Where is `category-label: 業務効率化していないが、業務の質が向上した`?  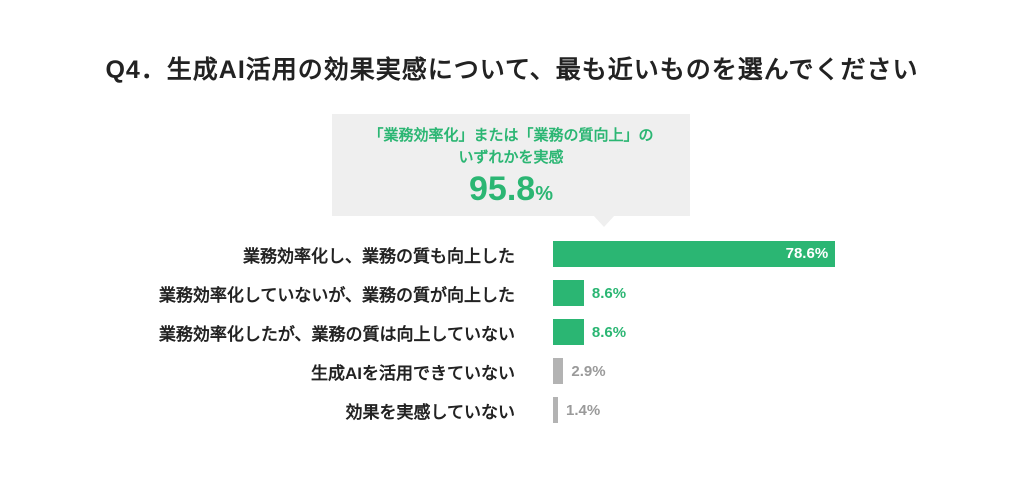 category-label: 業務効率化していないが、業務の質が向上した is located at coordinates (336, 295).